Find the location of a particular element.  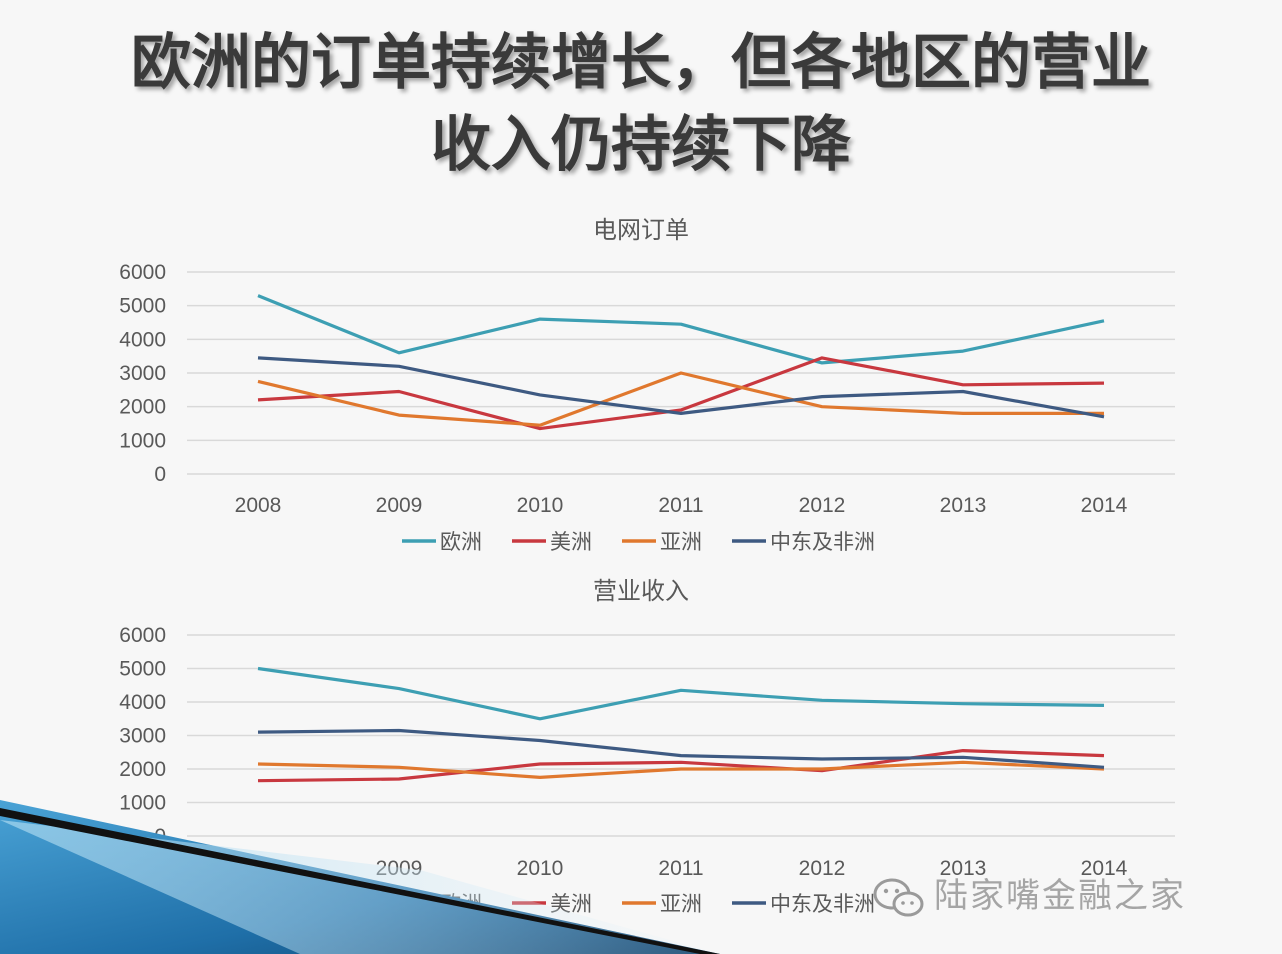

watermark: 陆家嘴金融之家 is located at coordinates (1029, 894).